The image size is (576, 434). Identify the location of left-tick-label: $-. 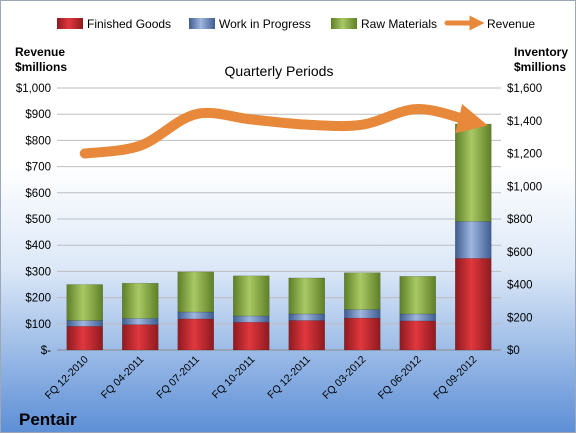
(46, 351).